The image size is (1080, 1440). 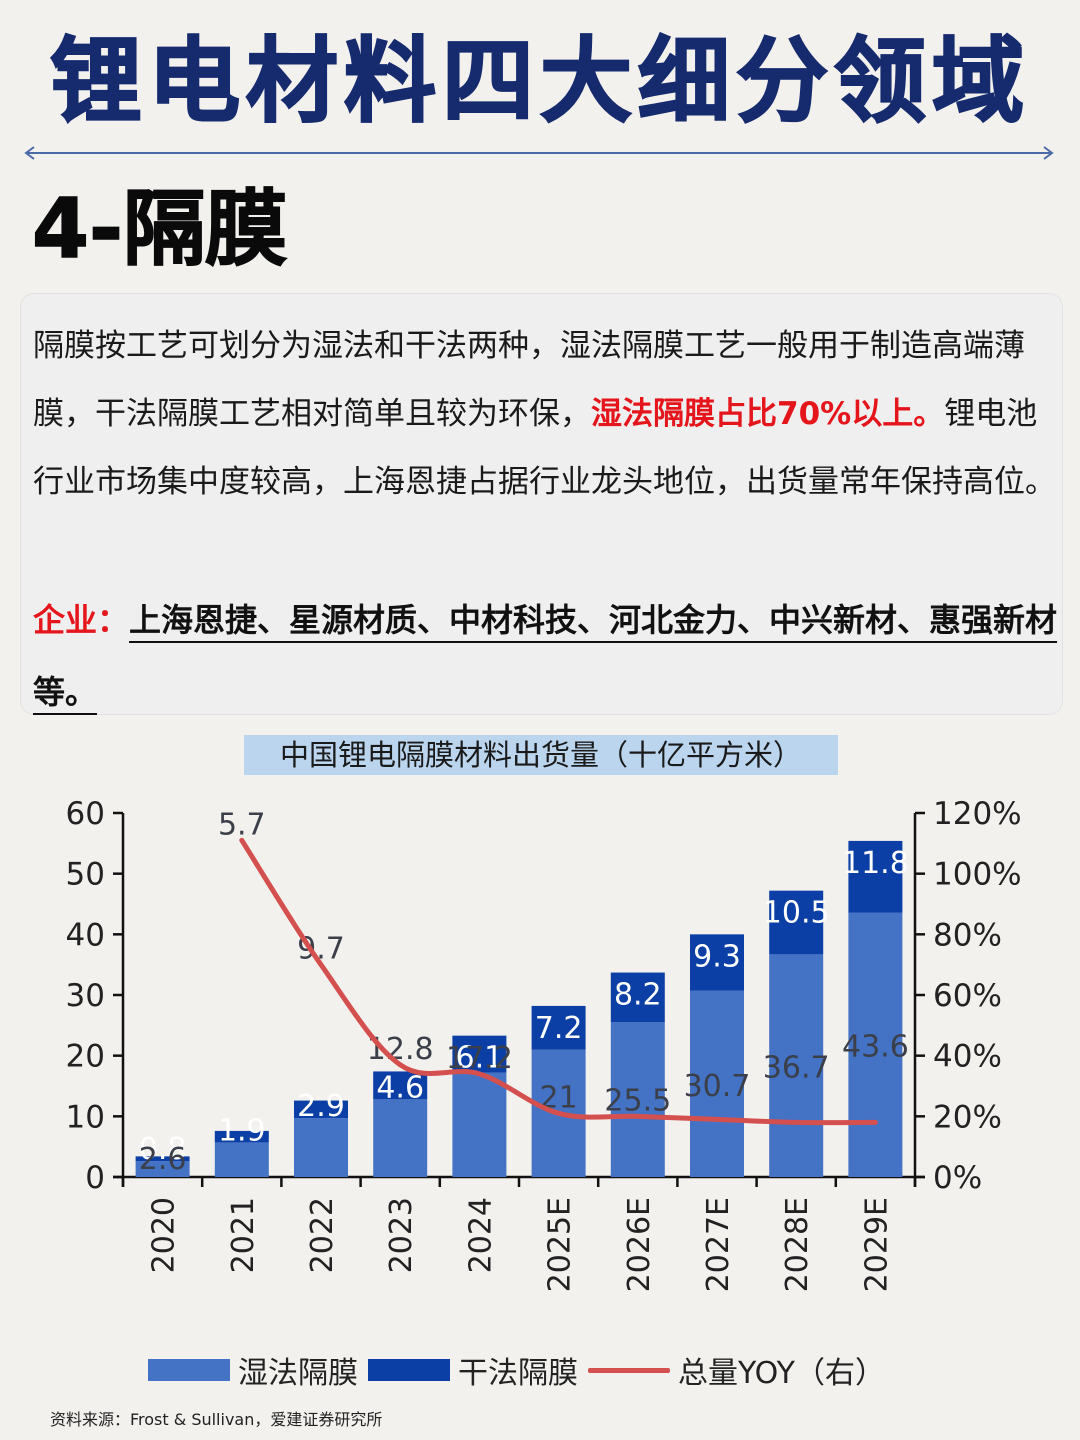 I want to click on svg-text: 4.6, so click(x=400, y=1087).